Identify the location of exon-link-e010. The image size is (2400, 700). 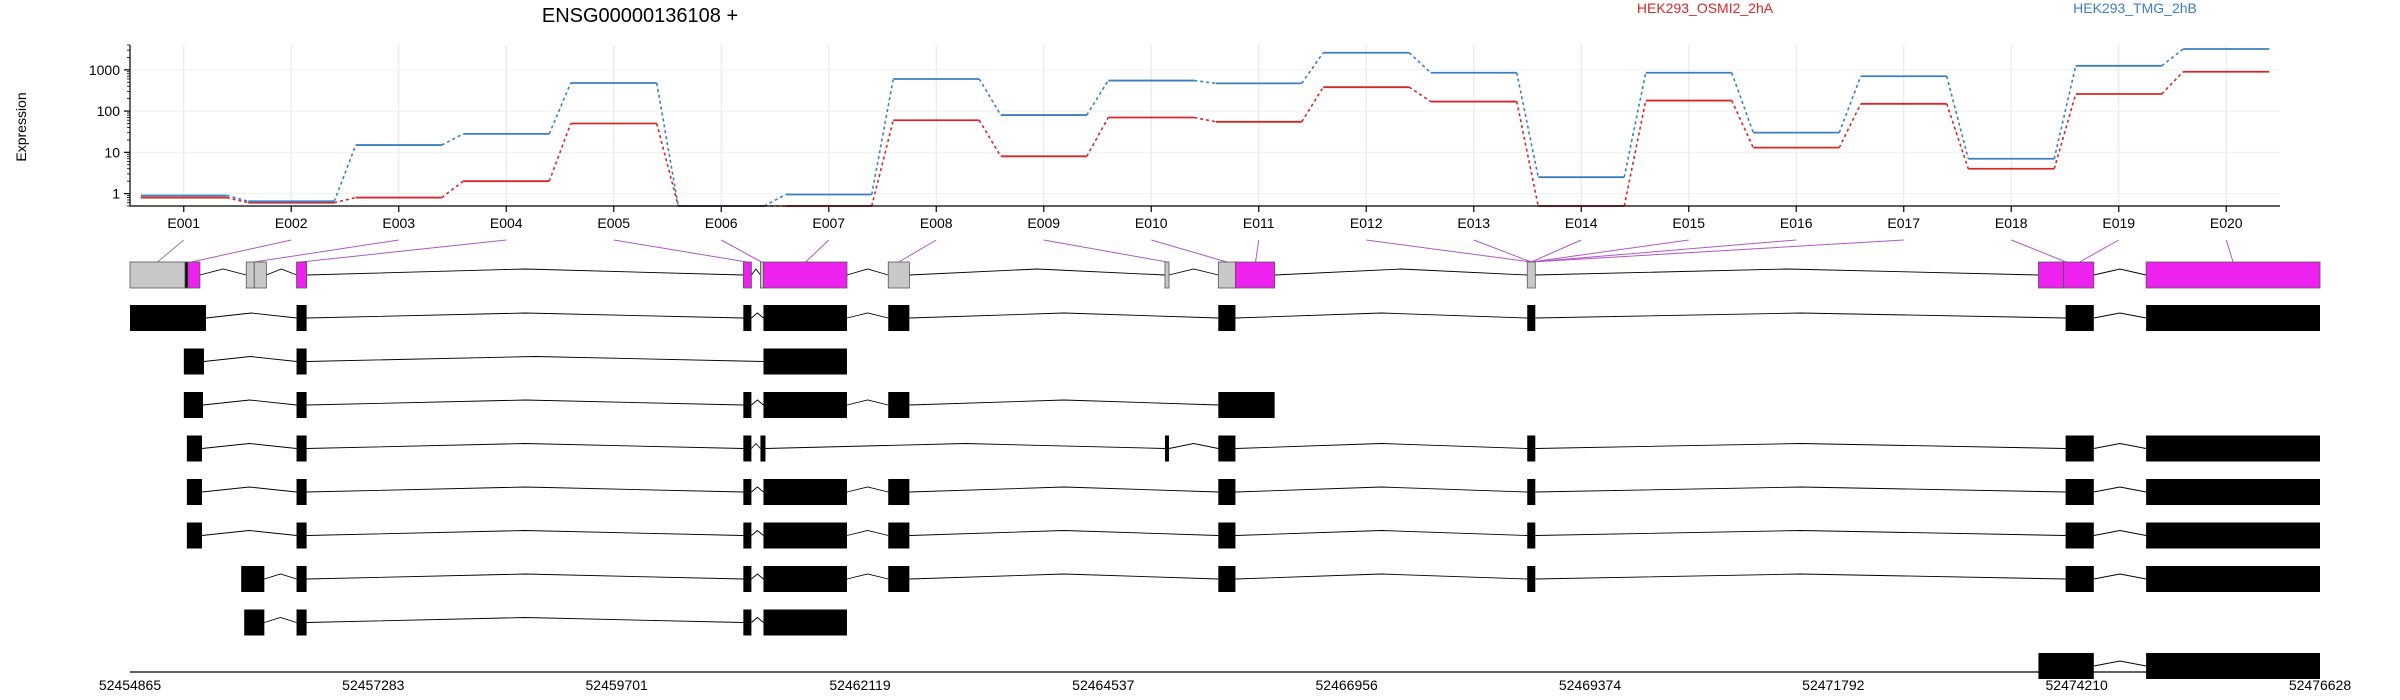
(1189, 251).